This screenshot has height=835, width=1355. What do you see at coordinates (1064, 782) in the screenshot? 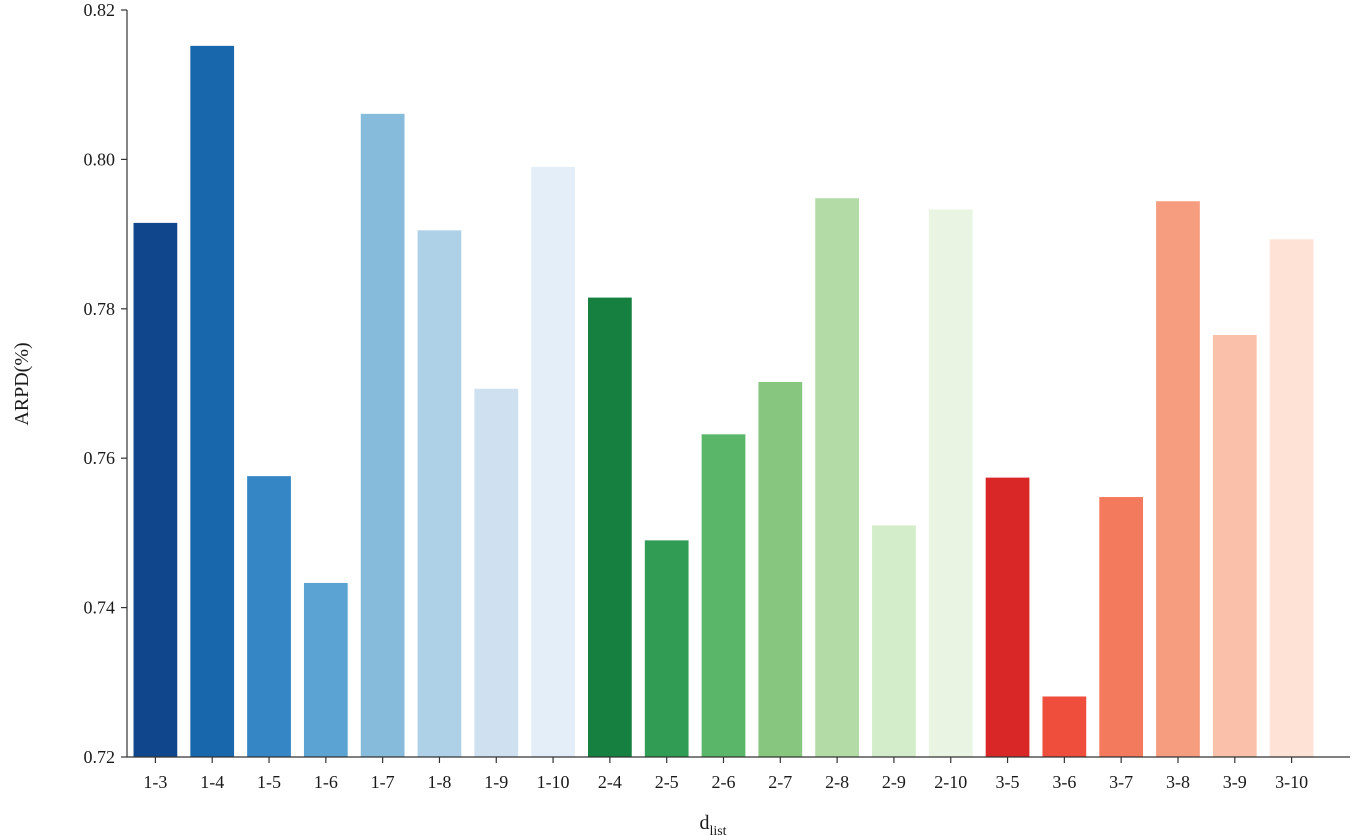
I see `x-tick-label: 3-6` at bounding box center [1064, 782].